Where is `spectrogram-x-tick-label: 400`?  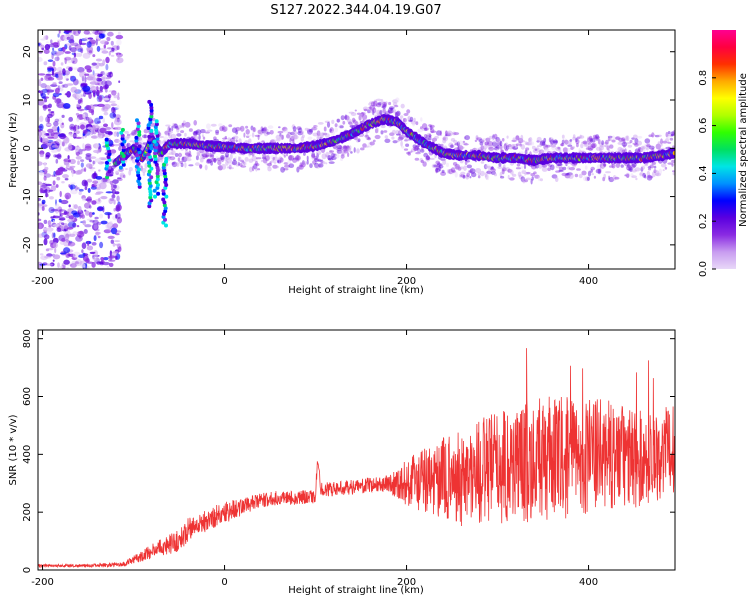 spectrogram-x-tick-label: 400 is located at coordinates (588, 281).